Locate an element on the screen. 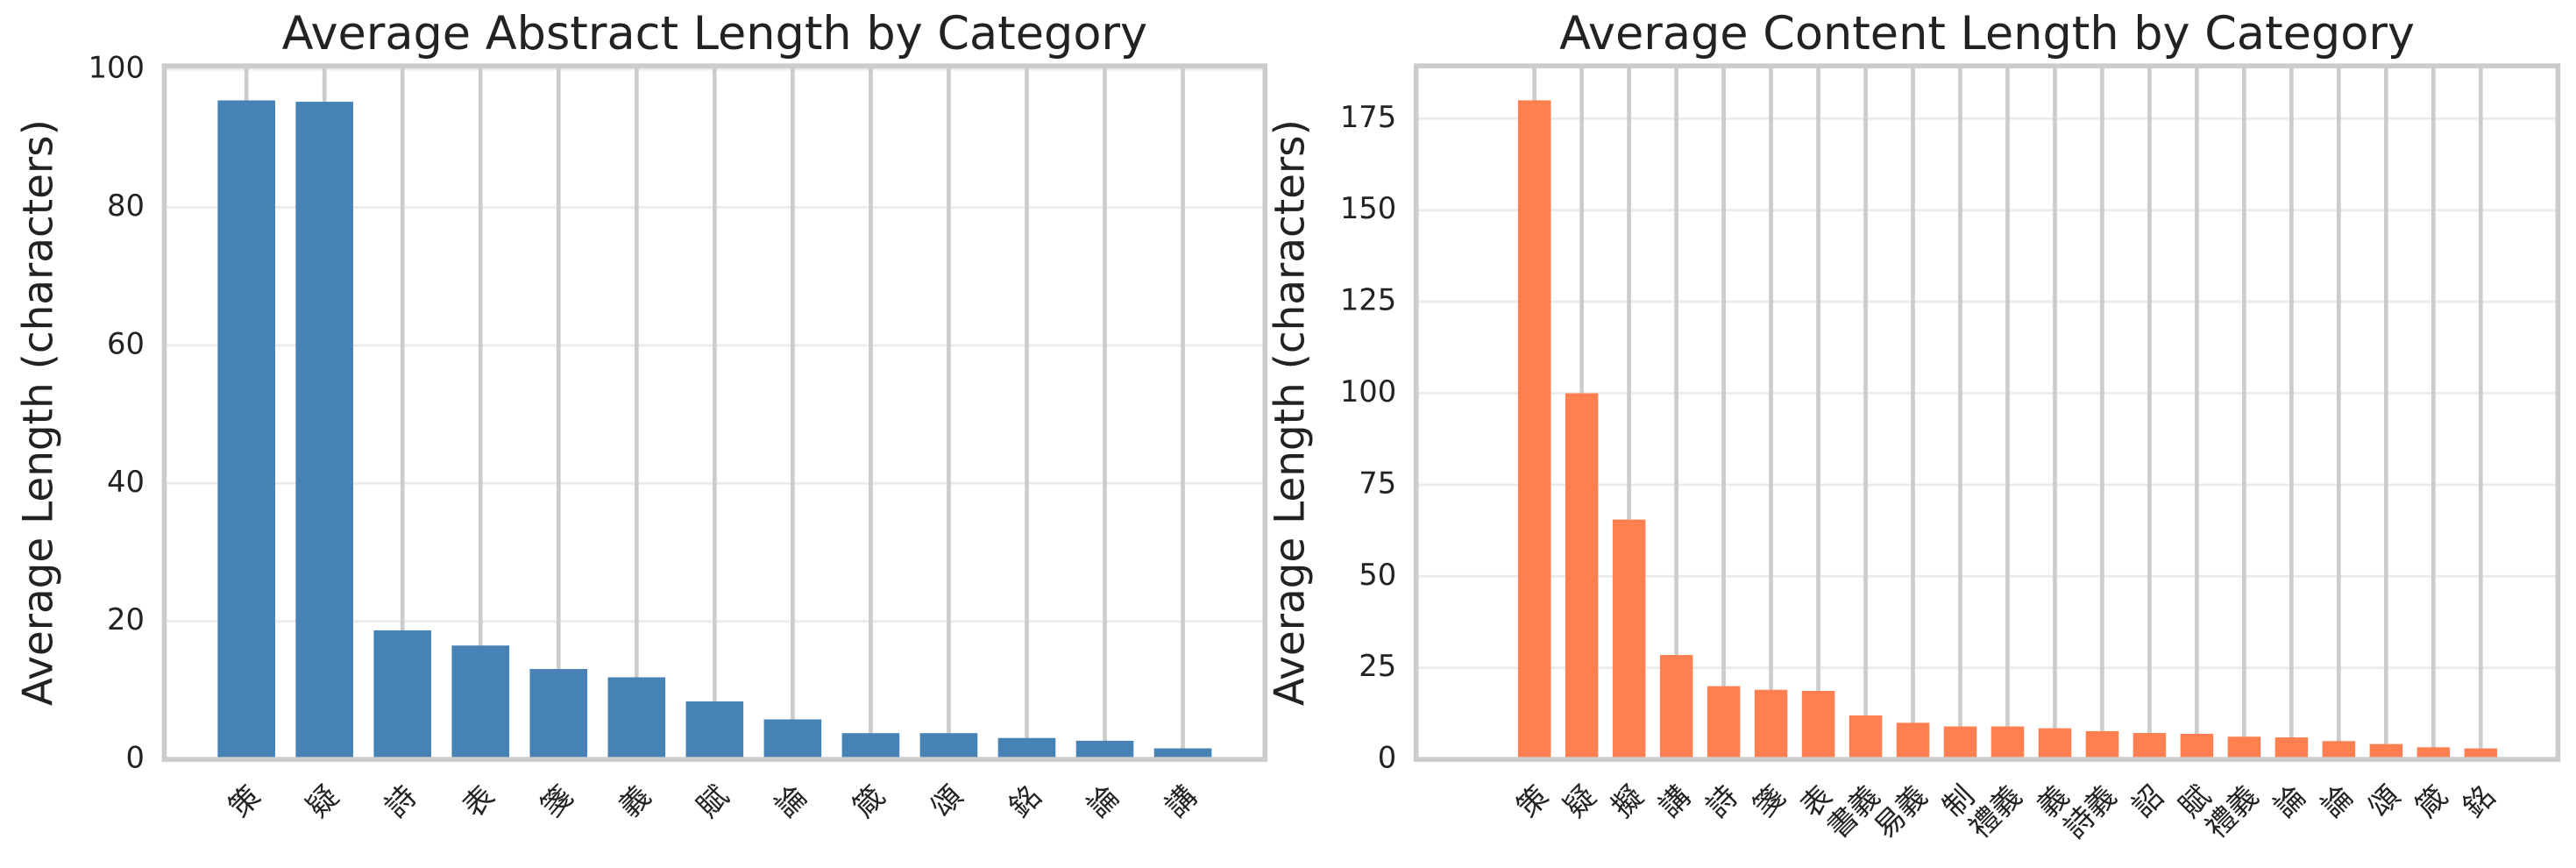 The image size is (2576, 868). y-tick-label: 150 is located at coordinates (1368, 208).